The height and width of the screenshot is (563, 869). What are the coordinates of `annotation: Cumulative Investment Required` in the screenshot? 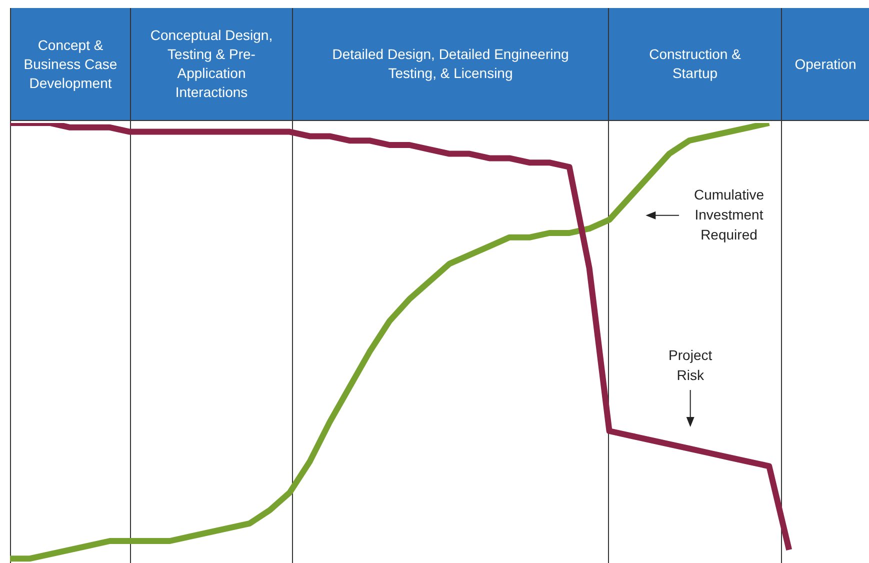 It's located at (729, 214).